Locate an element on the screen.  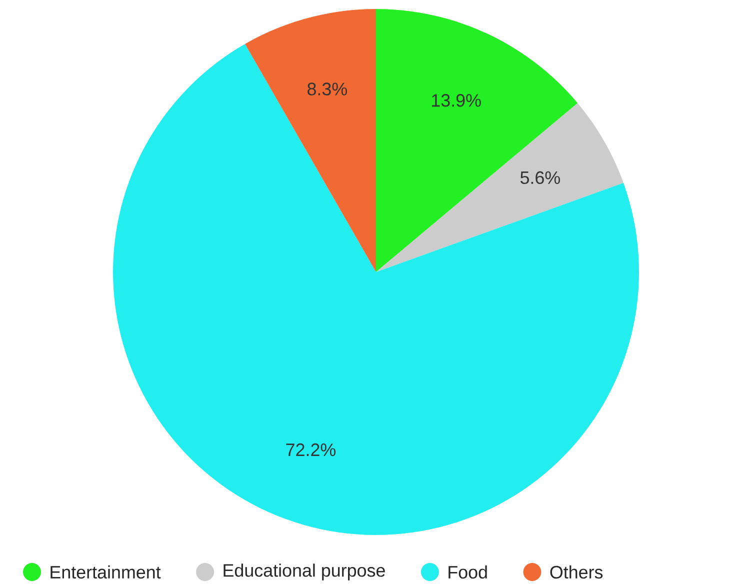
legend-label: Others is located at coordinates (576, 572).